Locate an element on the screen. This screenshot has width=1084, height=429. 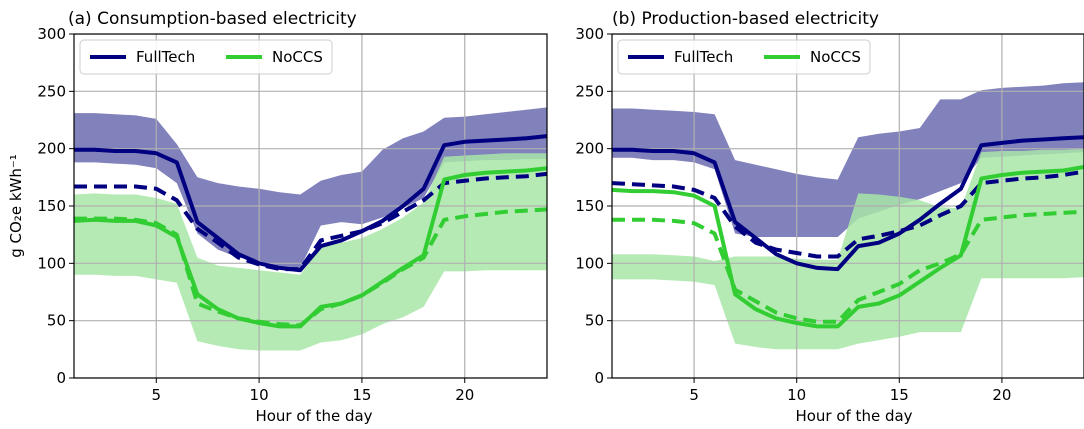
panel-title: (a) Consumption-based electricity is located at coordinates (212, 19).